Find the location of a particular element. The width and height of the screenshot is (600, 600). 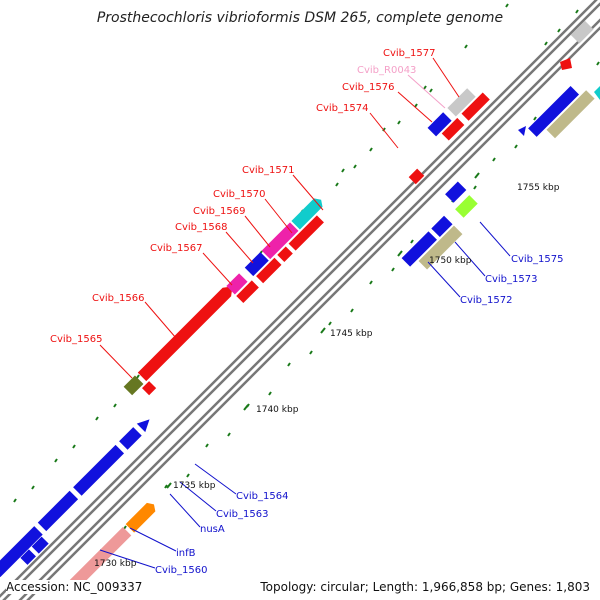

gene-salmon is located at coordinates (99, 559).